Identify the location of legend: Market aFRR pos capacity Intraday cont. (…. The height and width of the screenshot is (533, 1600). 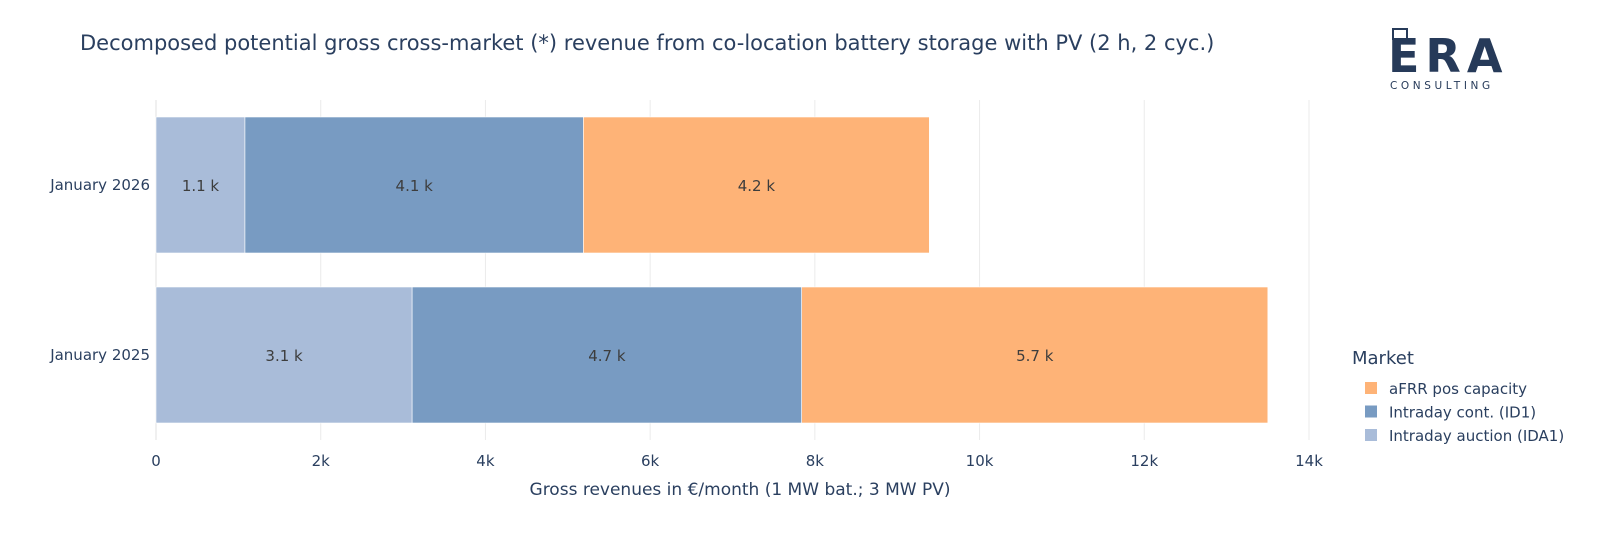
(1458, 396).